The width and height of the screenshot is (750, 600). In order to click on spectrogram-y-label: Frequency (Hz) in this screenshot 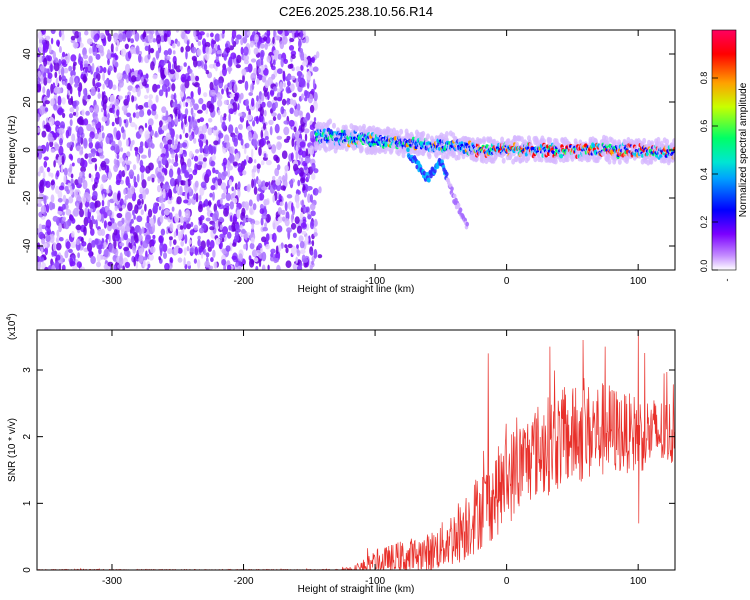, I will do `click(12, 150)`.